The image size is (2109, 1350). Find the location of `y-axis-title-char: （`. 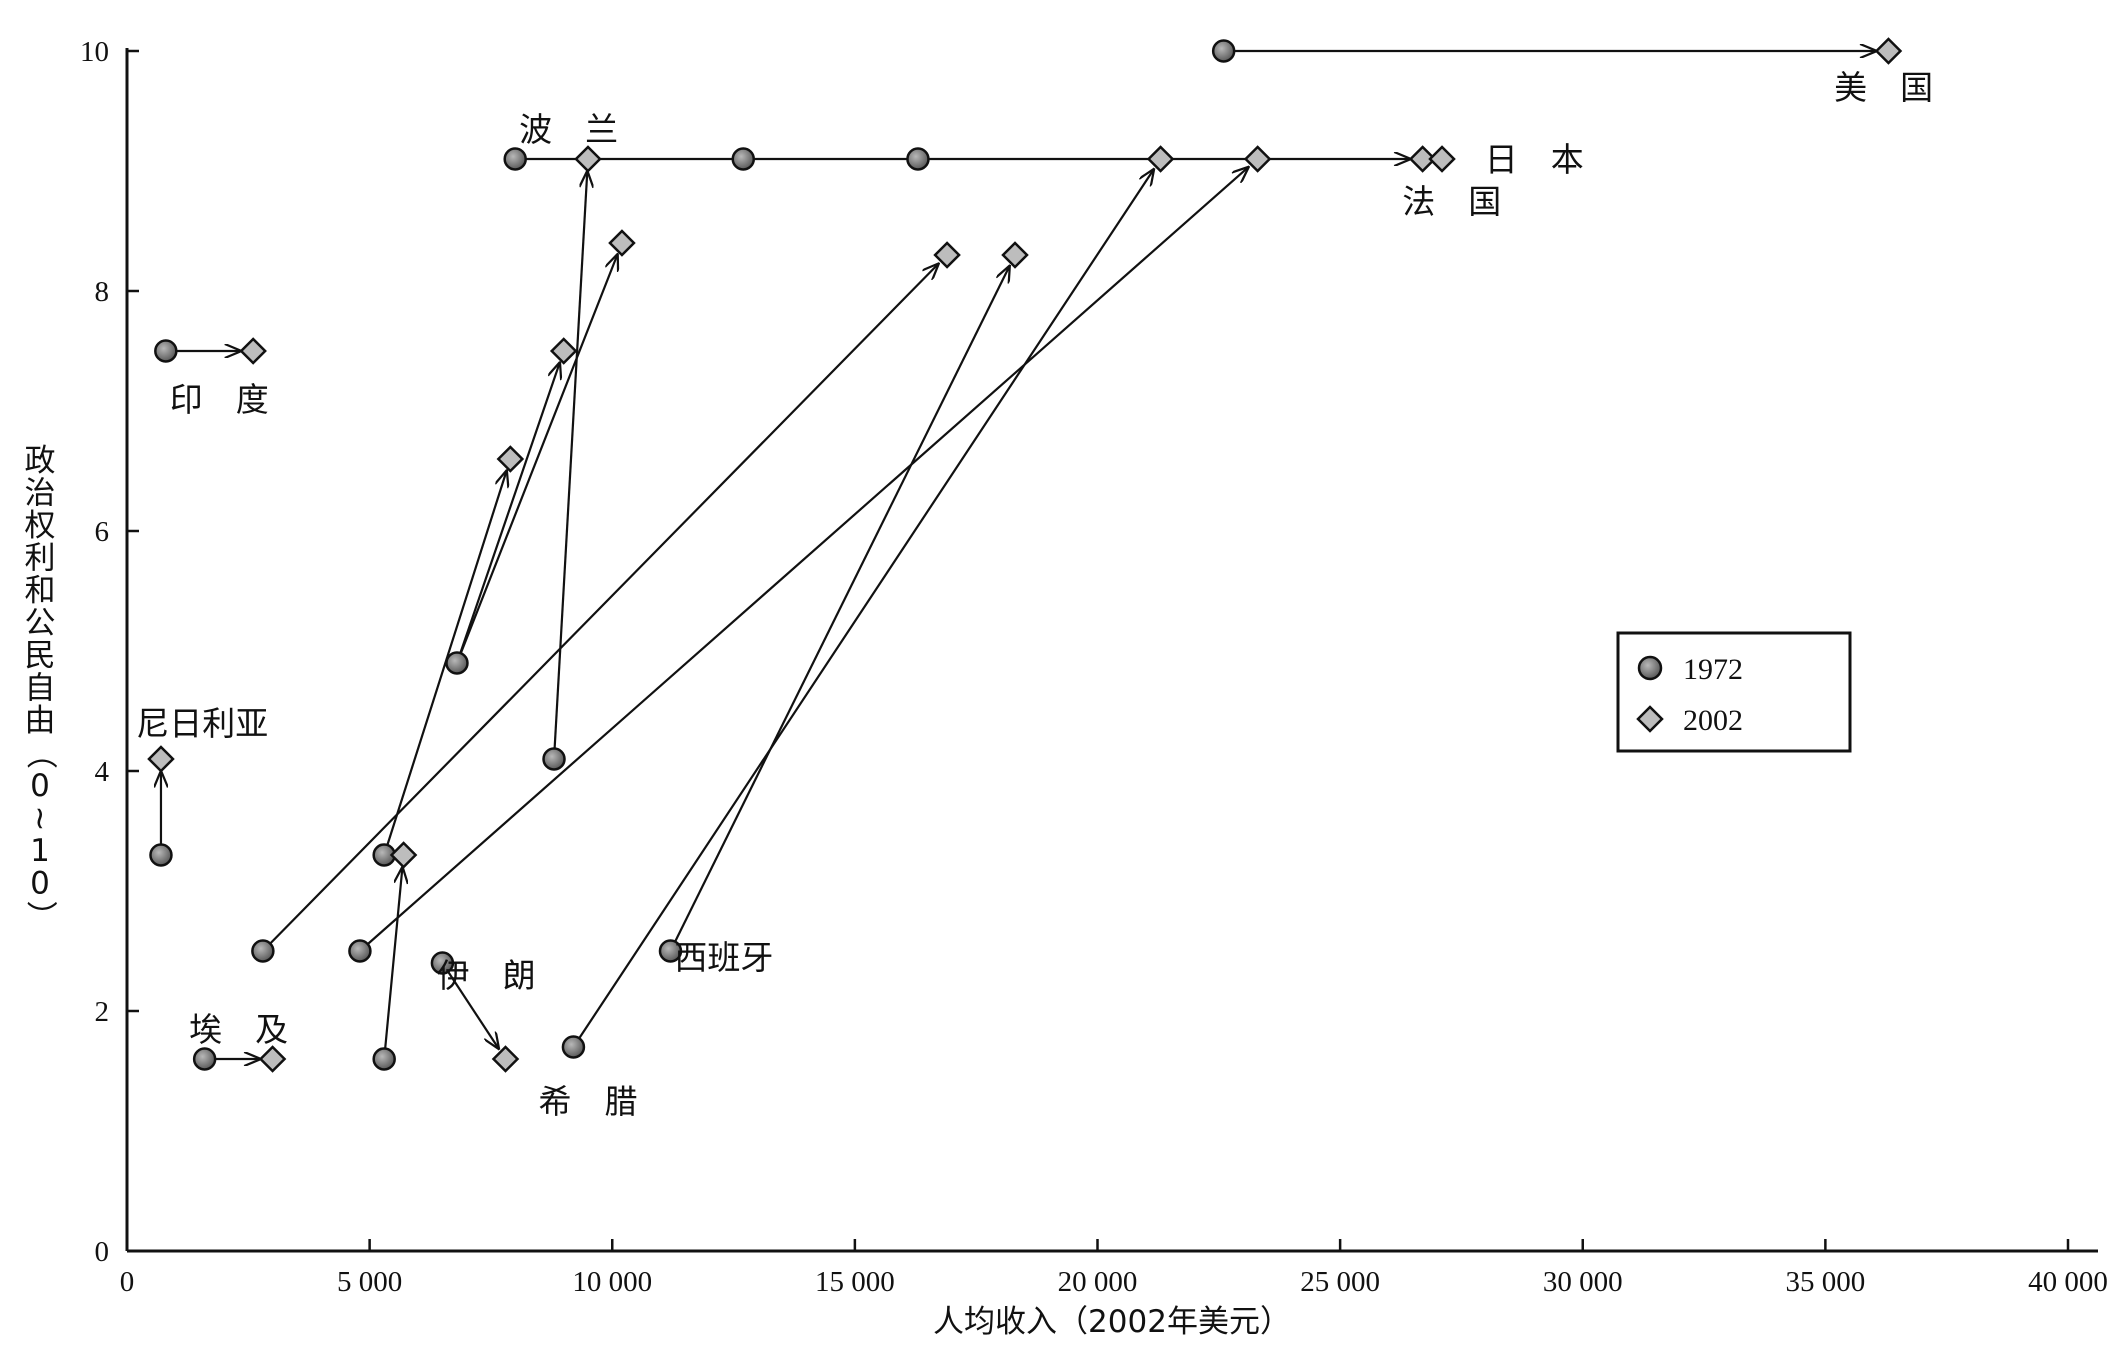

y-axis-title-char: （ is located at coordinates (40, 753).